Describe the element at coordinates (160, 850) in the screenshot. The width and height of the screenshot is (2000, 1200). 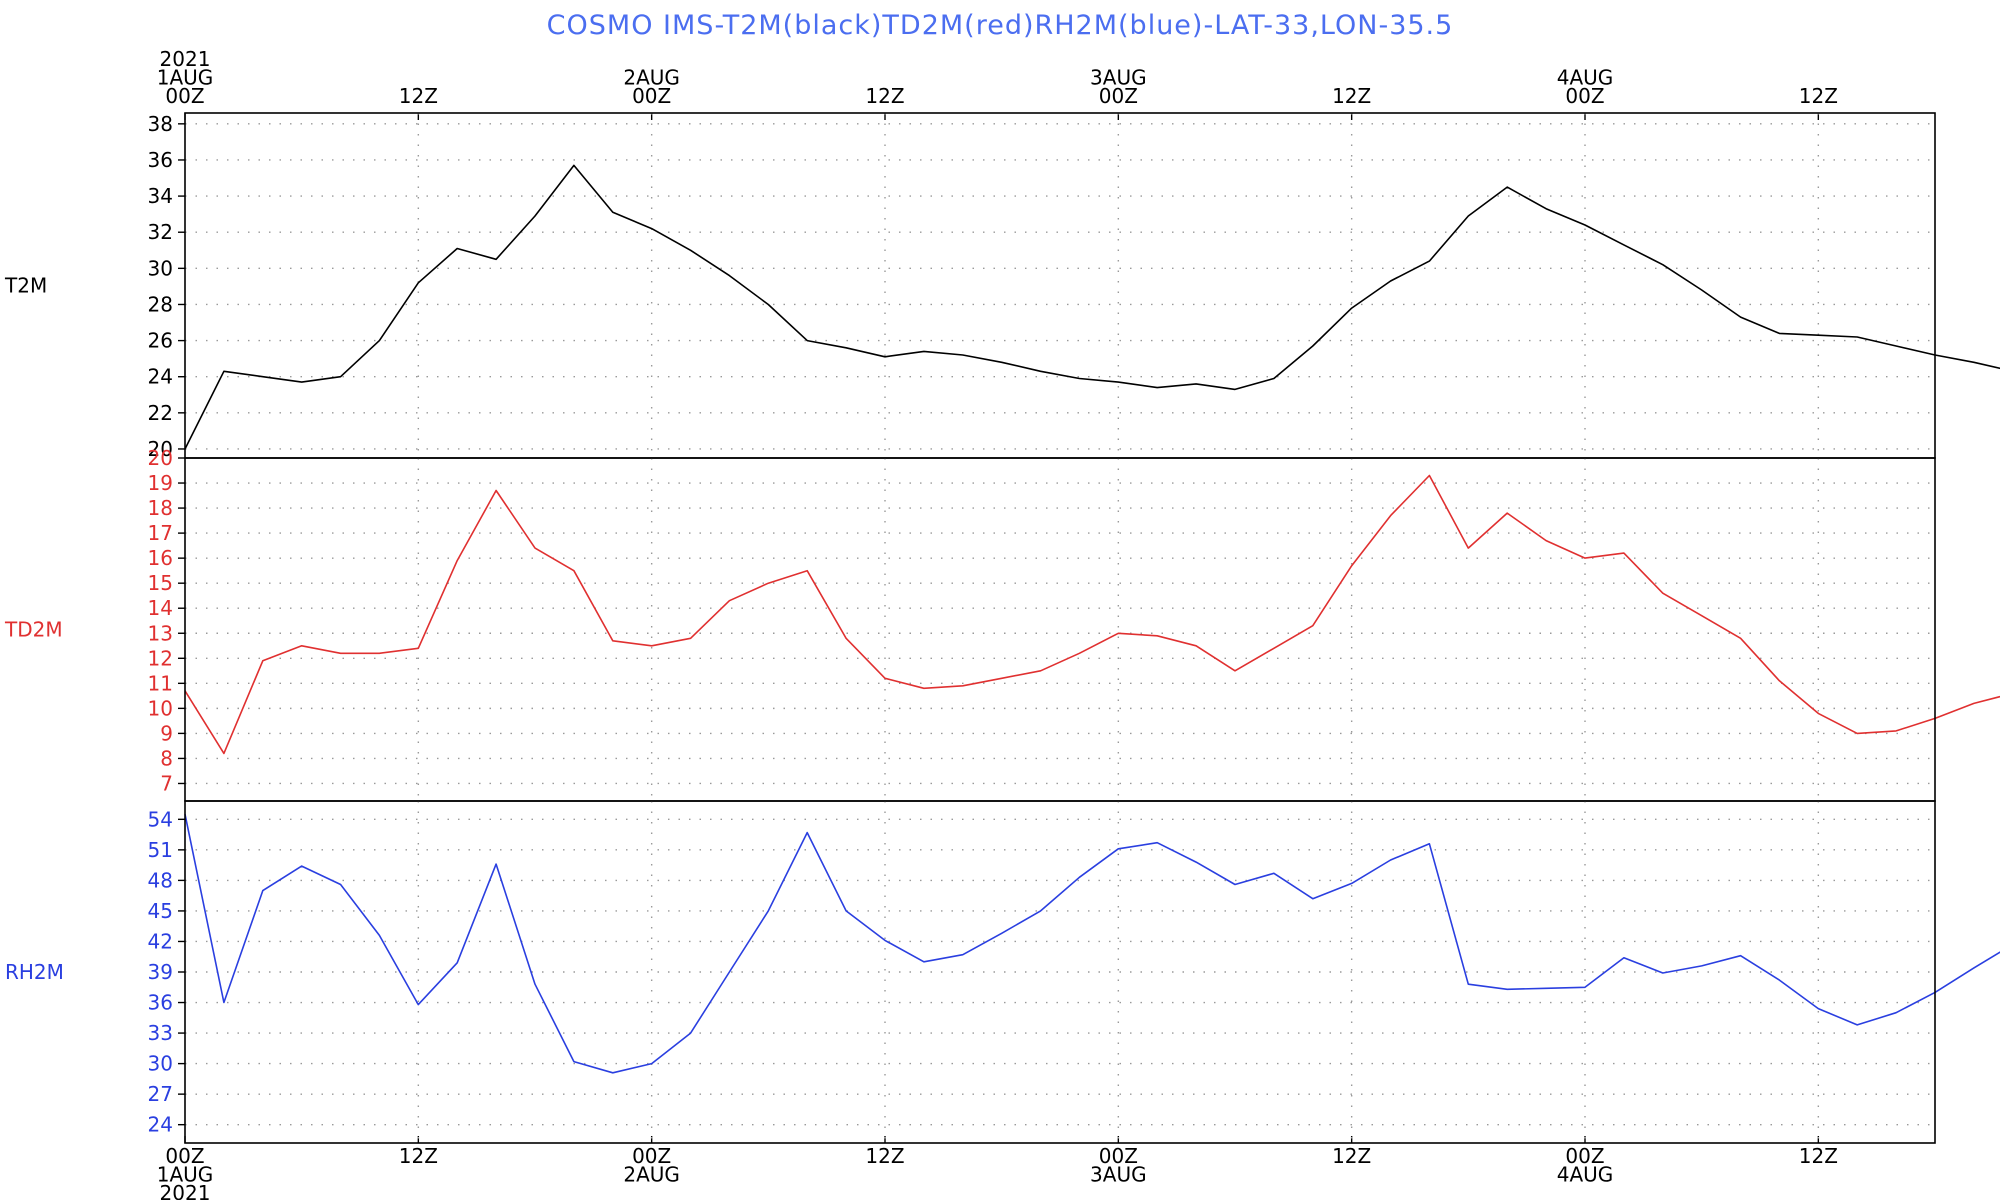
I see `y-tick-label: 51` at that location.